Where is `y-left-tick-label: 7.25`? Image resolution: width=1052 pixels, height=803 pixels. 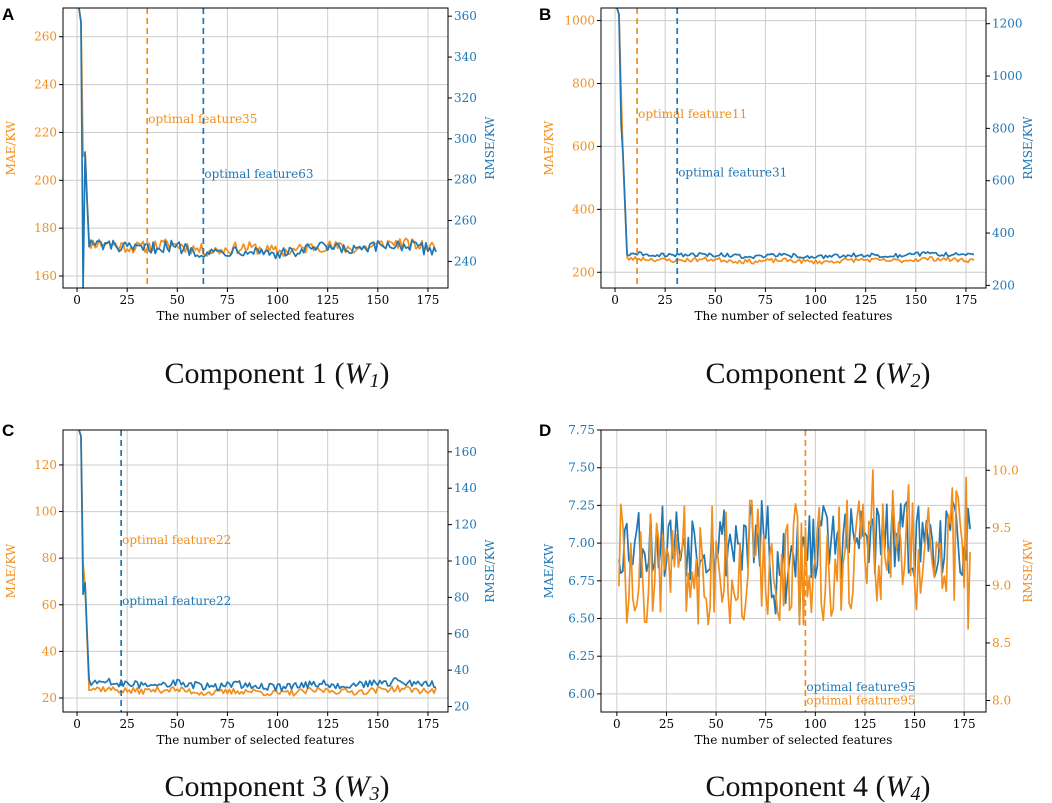 y-left-tick-label: 7.25 is located at coordinates (581, 505).